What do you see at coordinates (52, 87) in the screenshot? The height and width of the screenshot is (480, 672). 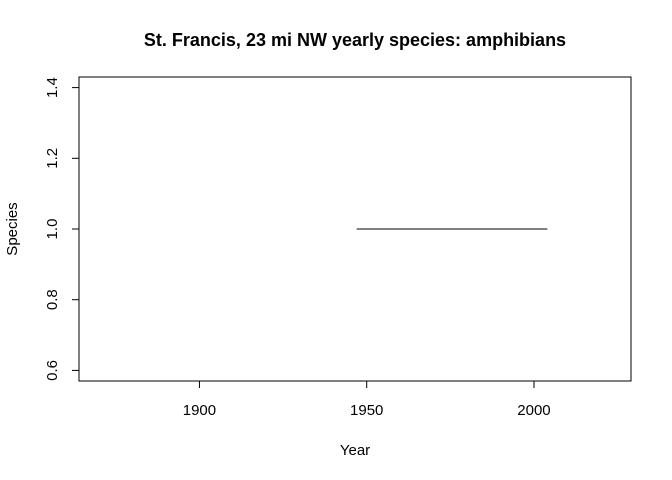 I see `y-tick-label: 1.4` at bounding box center [52, 87].